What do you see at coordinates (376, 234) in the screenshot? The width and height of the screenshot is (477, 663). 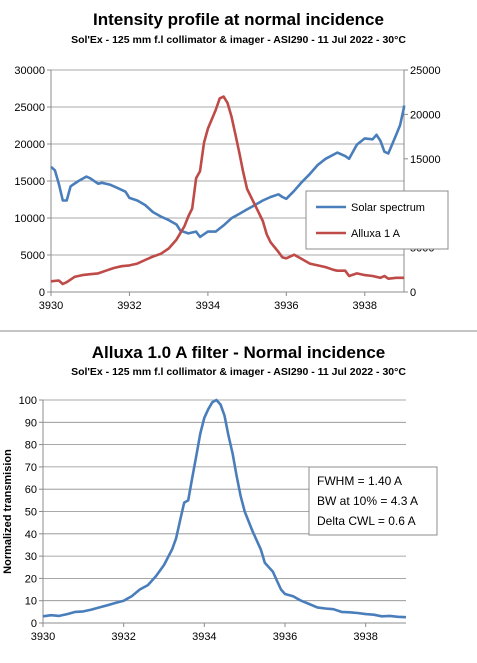 I see `chart1-legend-label: Alluxa 1 A` at bounding box center [376, 234].